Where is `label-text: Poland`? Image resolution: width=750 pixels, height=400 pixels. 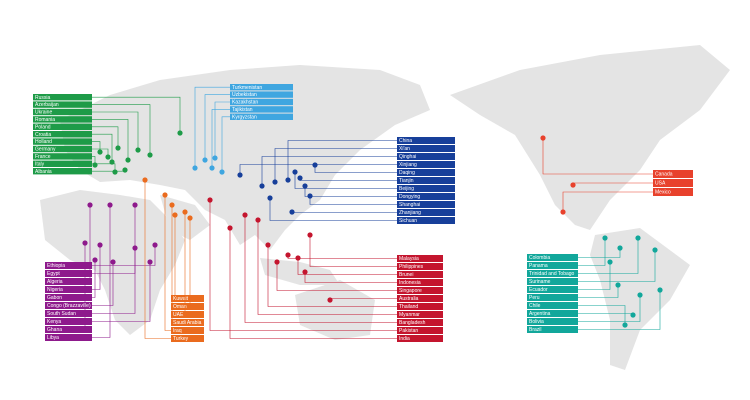
label-text: Poland is located at coordinates (43, 127).